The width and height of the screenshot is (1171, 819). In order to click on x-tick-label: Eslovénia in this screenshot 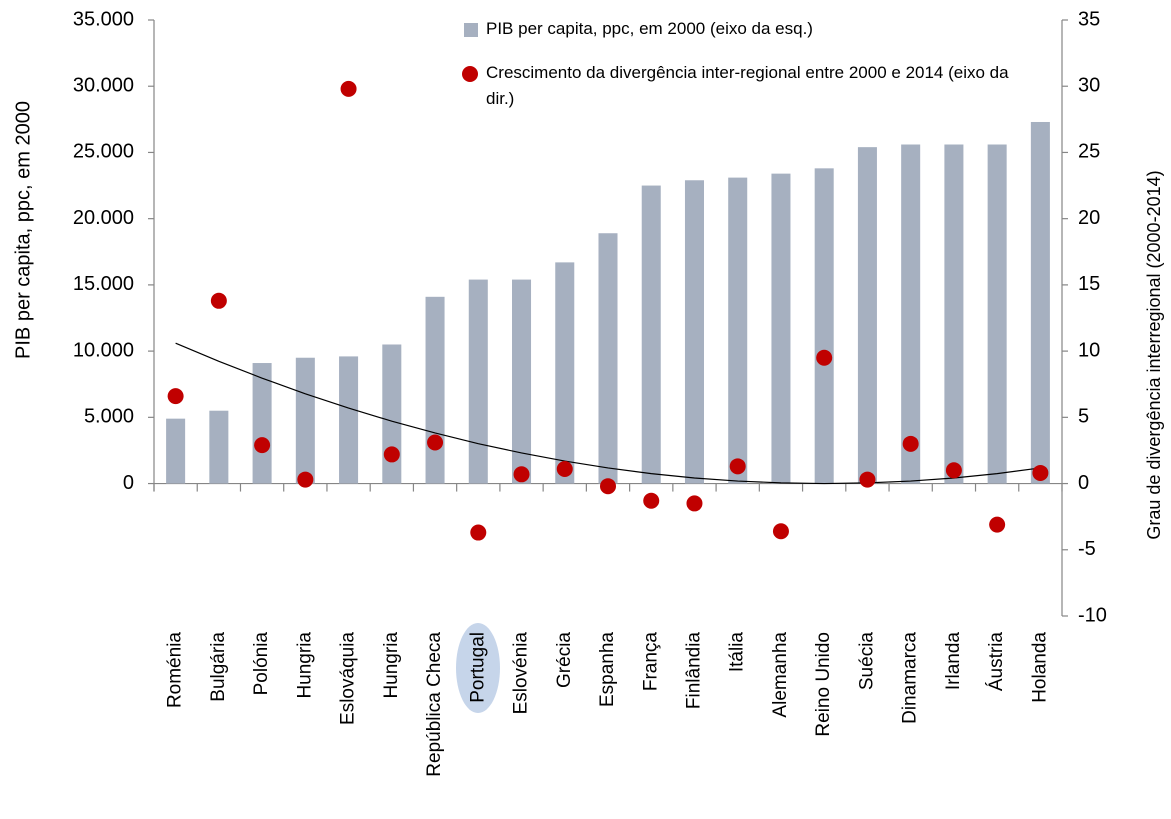, I will do `click(521, 673)`.